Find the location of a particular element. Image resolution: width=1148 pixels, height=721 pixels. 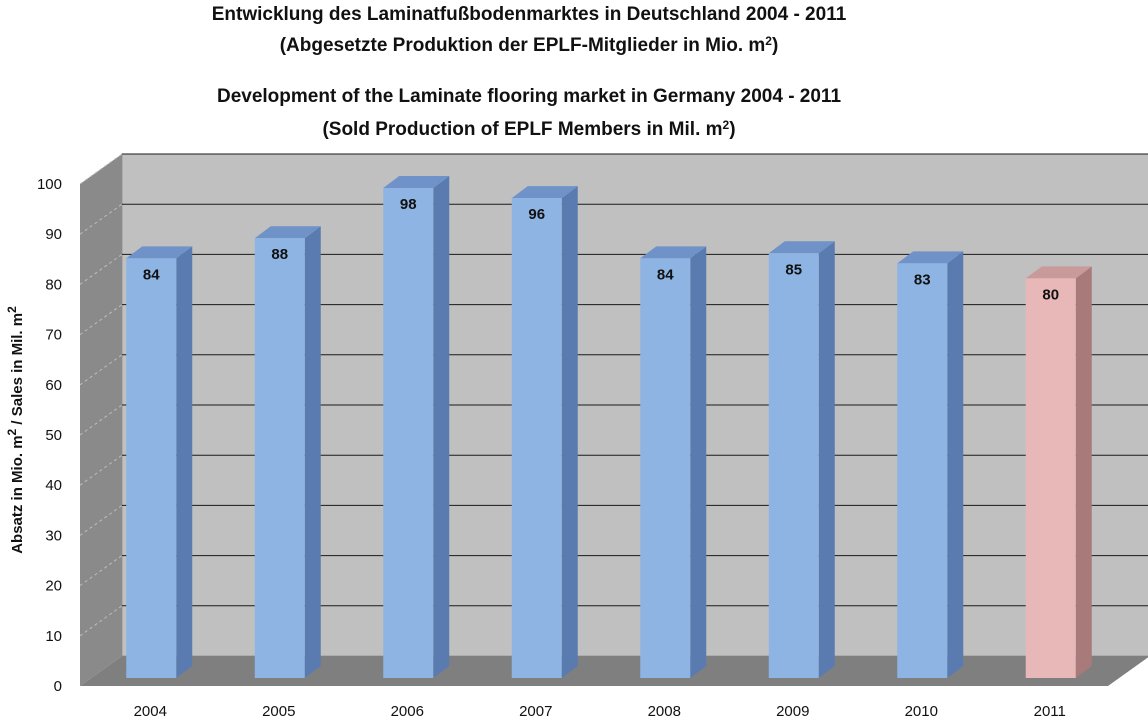

y-tick-label: 60 is located at coordinates (53, 385).